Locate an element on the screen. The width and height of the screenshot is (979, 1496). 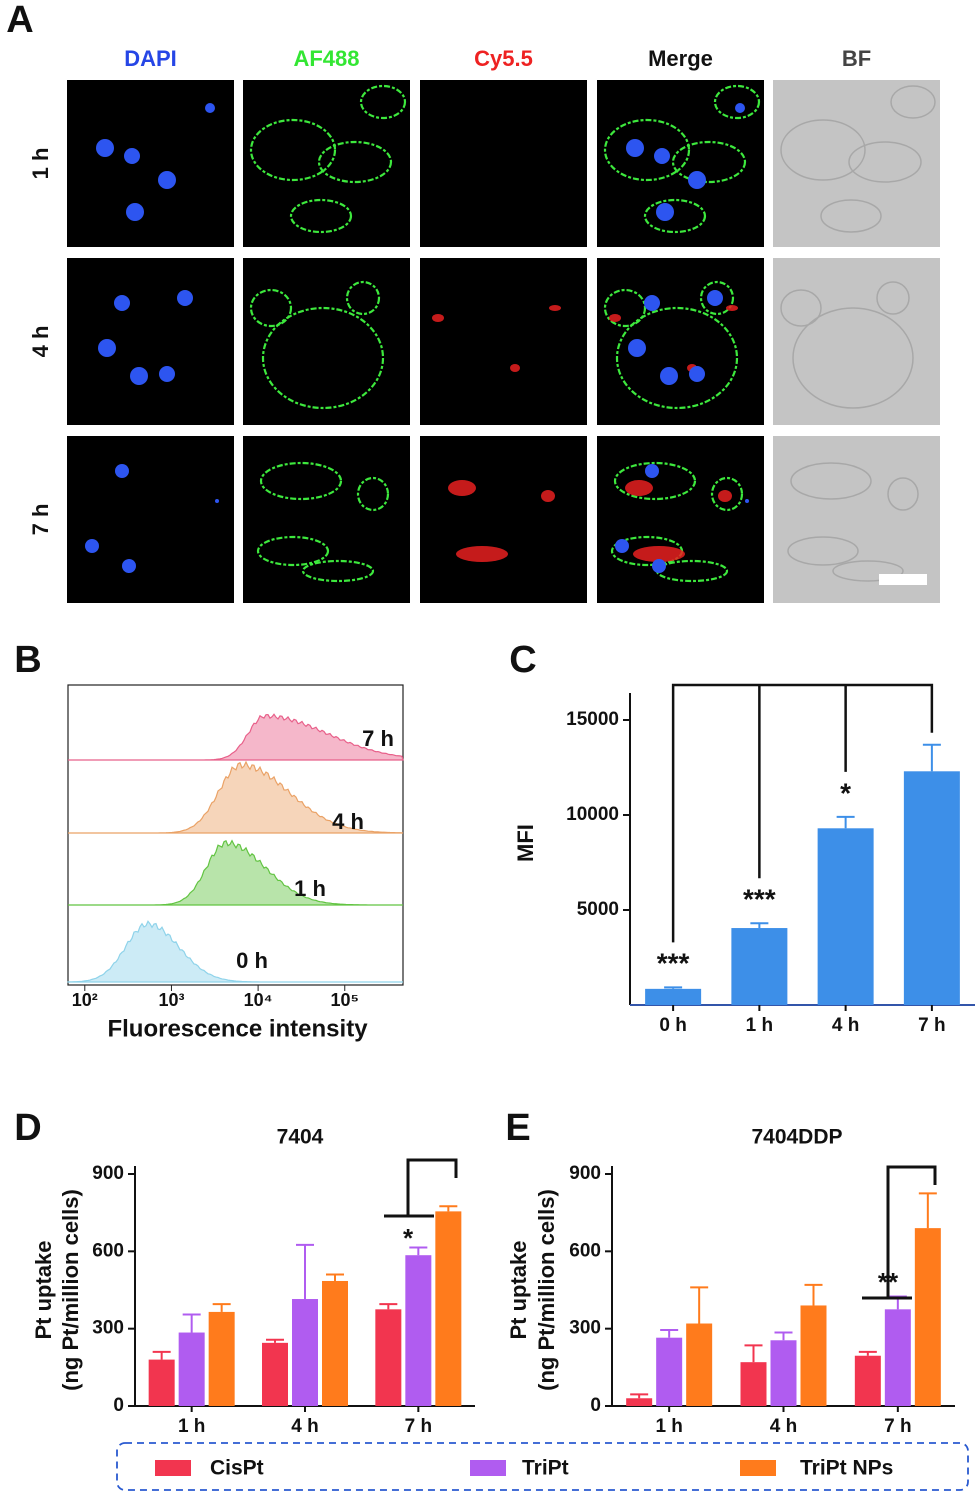
y-tick-label: 600 is located at coordinates (108, 1250).